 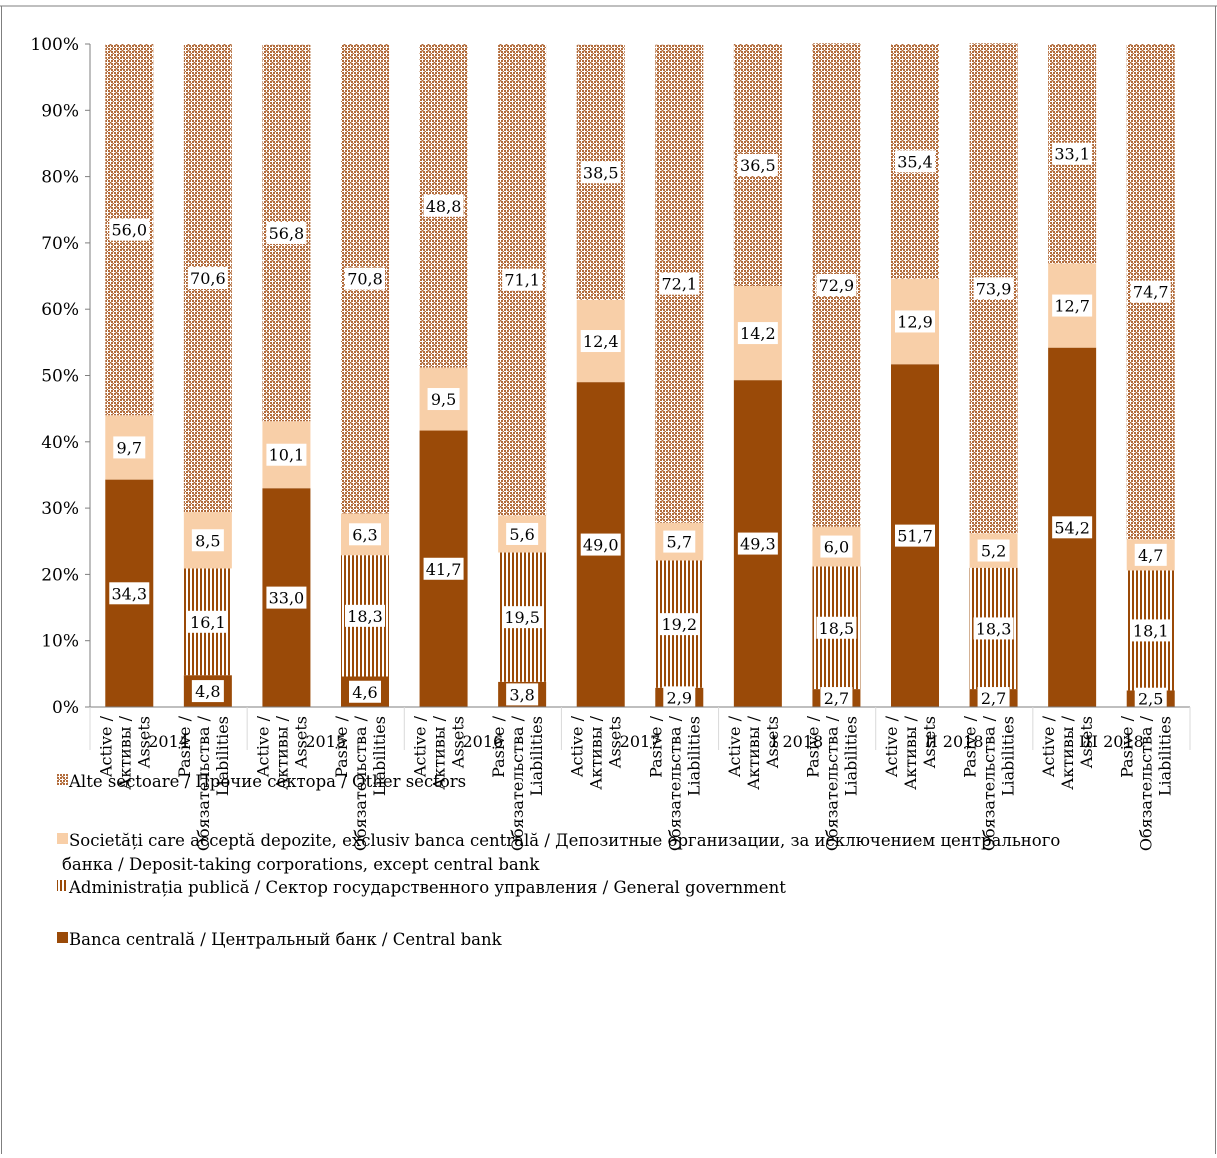 I want to click on data-label: 9,7, so click(x=129, y=447).